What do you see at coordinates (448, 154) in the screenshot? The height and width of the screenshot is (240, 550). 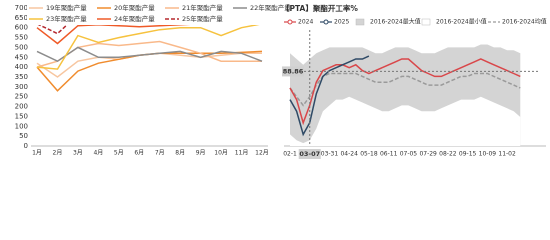 I see `x-tick-label: 08-22` at bounding box center [448, 154].